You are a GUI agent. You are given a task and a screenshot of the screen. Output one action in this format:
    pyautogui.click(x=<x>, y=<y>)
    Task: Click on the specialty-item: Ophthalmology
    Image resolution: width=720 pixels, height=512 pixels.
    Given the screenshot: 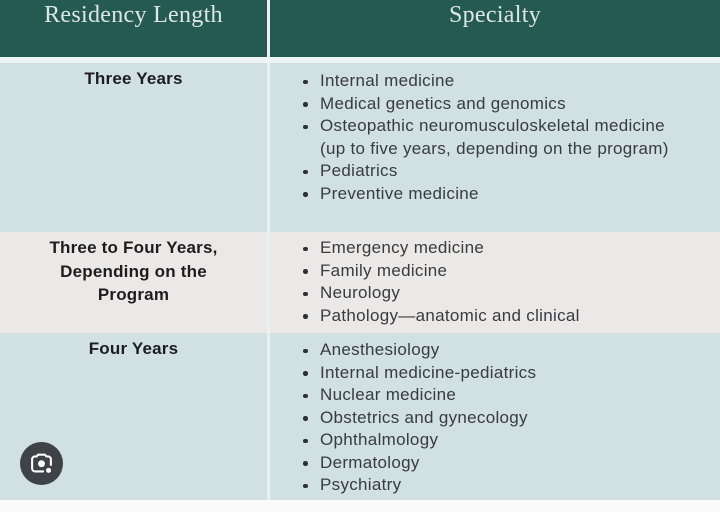 What is the action you would take?
    pyautogui.click(x=487, y=440)
    